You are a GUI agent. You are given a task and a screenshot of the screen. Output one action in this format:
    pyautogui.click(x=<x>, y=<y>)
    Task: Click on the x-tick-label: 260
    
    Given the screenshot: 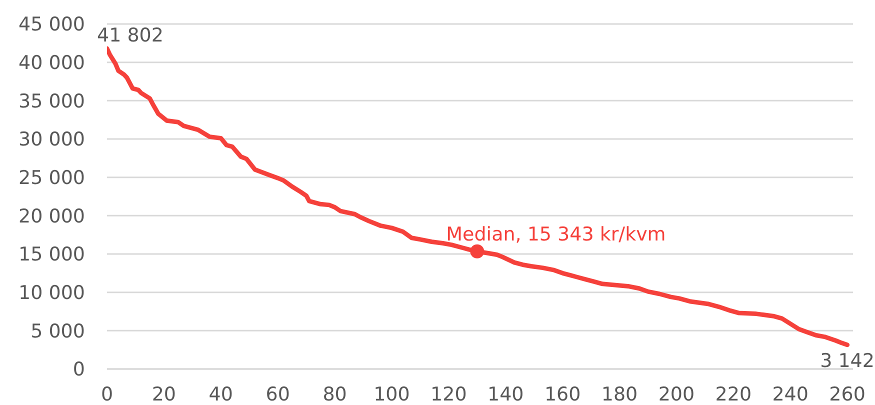 What is the action you would take?
    pyautogui.click(x=847, y=394)
    